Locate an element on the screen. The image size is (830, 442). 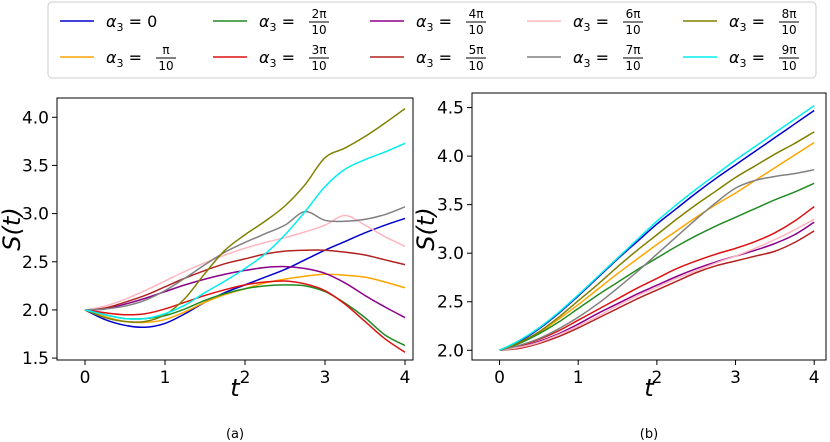
legend-entry: α3 = 4π 10 is located at coordinates (428, 22).